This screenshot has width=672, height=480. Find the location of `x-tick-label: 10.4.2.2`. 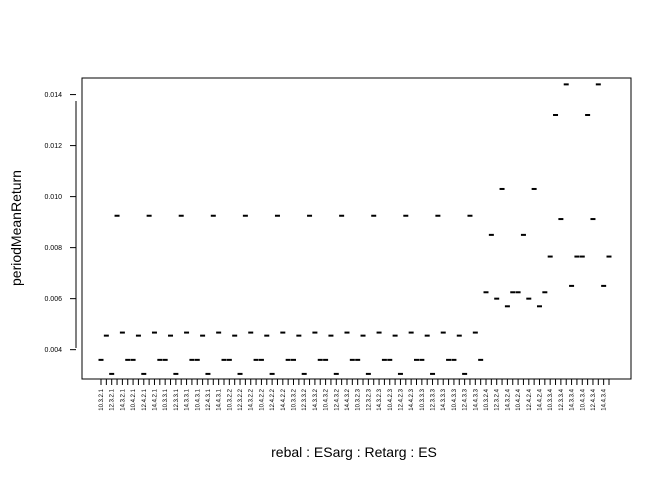

x-tick-label: 10.4.2.2 is located at coordinates (262, 399).